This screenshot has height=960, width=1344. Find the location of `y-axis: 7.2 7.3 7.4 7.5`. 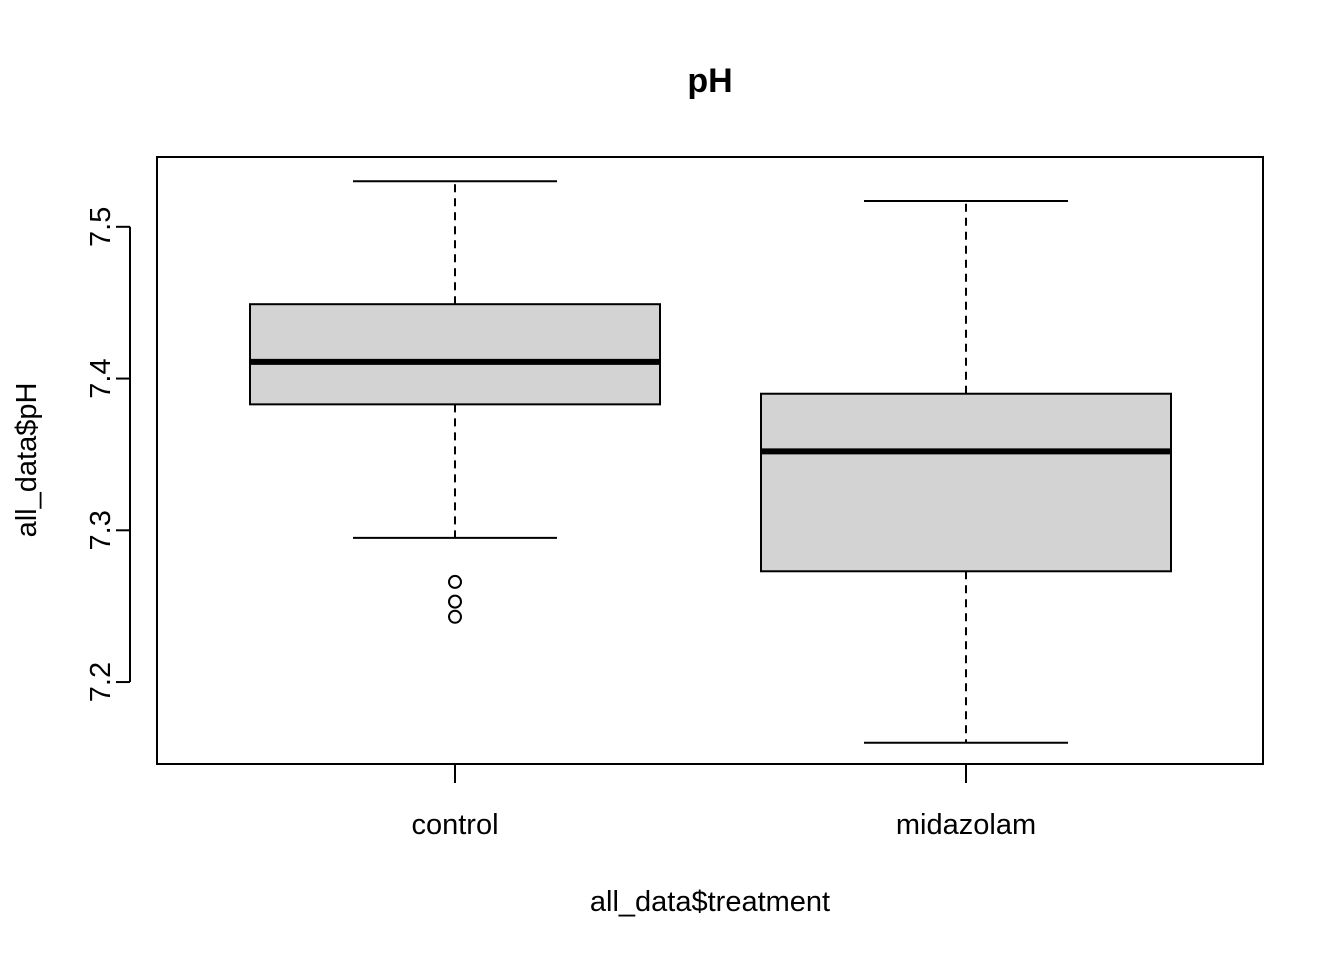

y-axis: 7.2 7.3 7.4 7.5 is located at coordinates (108, 454).